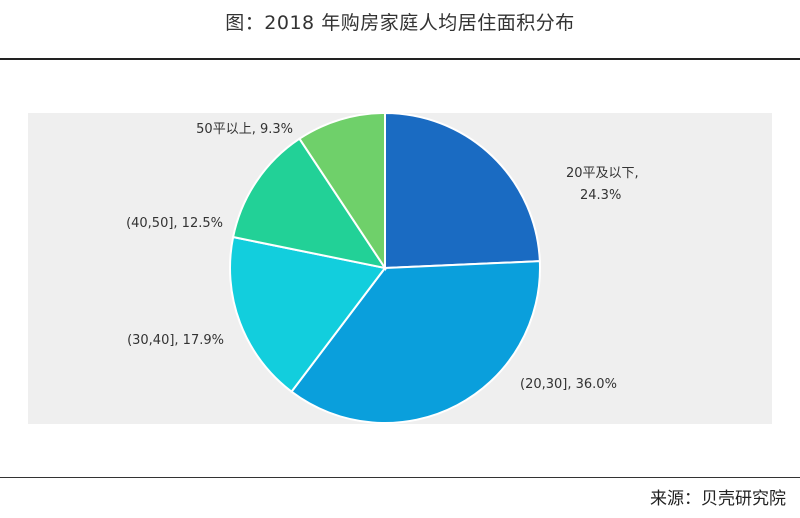  Describe the element at coordinates (174, 223) in the screenshot. I see `slice-label: (40,50], 12.5%` at that location.